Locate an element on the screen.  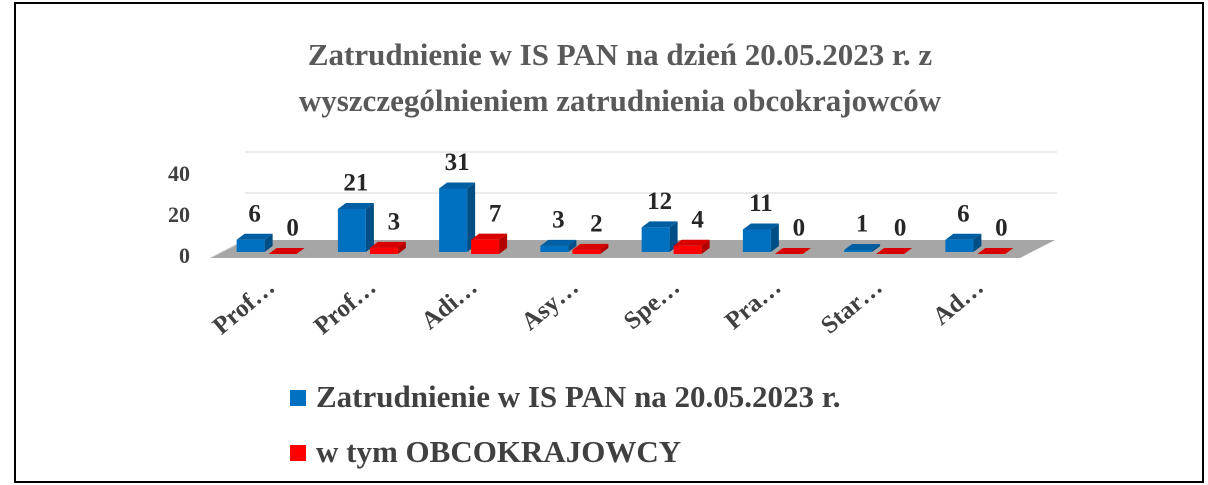
y-tick-label: 0 is located at coordinates (184, 255).